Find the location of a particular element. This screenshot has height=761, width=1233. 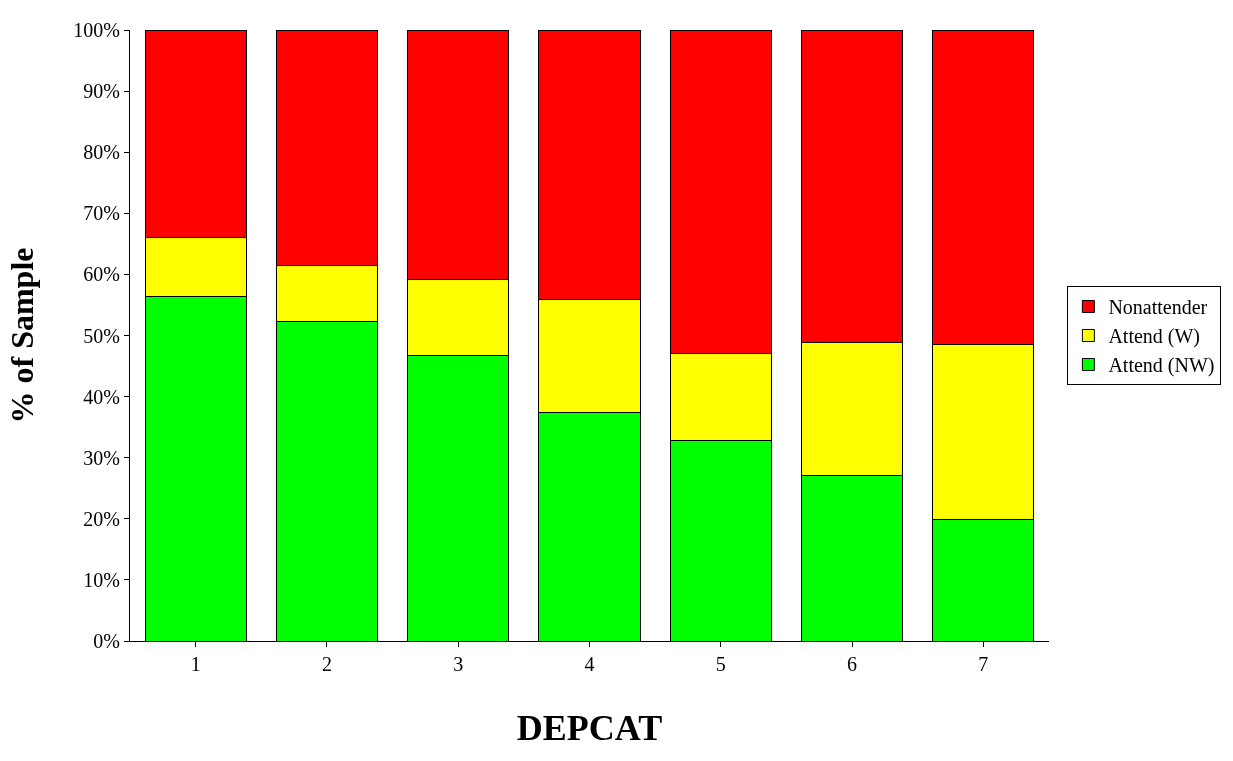

x-tick-label: 4 is located at coordinates (589, 664).